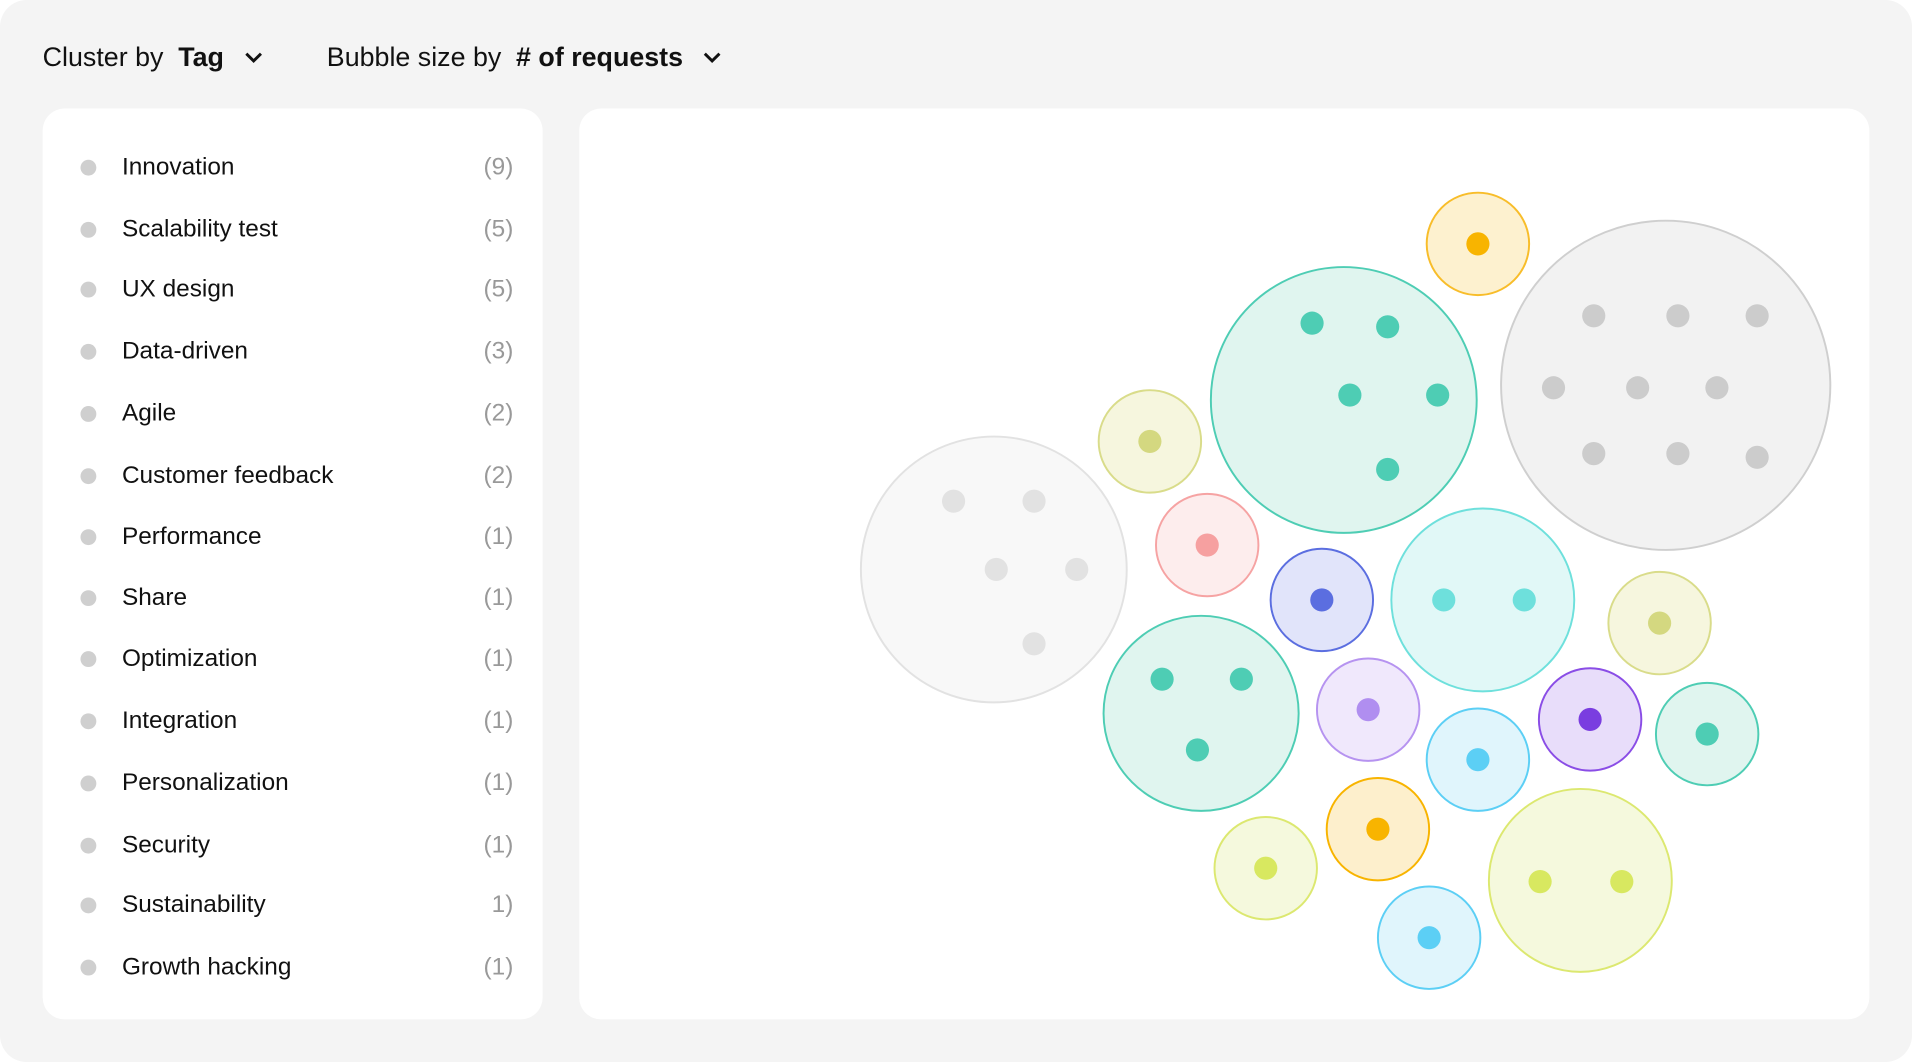 The image size is (1912, 1062). What do you see at coordinates (293, 783) in the screenshot?
I see `tag-list-item: Personalization (1)` at bounding box center [293, 783].